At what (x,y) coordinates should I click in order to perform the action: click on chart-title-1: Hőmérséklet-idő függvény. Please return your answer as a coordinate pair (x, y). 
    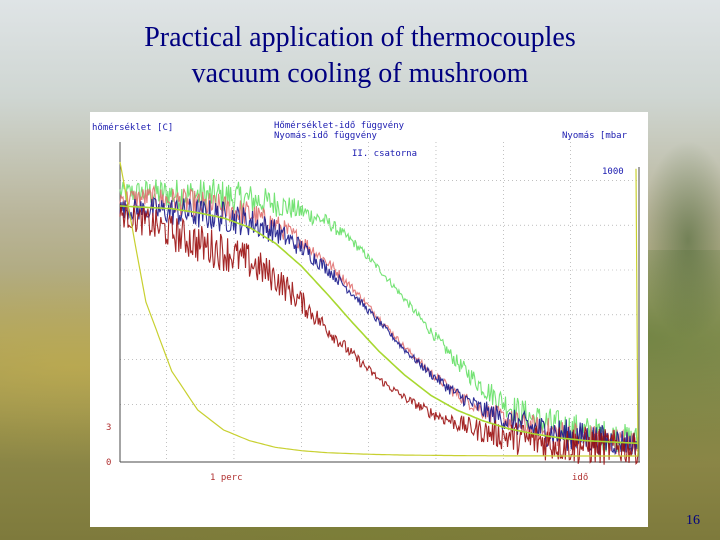
    Looking at the image, I should click on (339, 125).